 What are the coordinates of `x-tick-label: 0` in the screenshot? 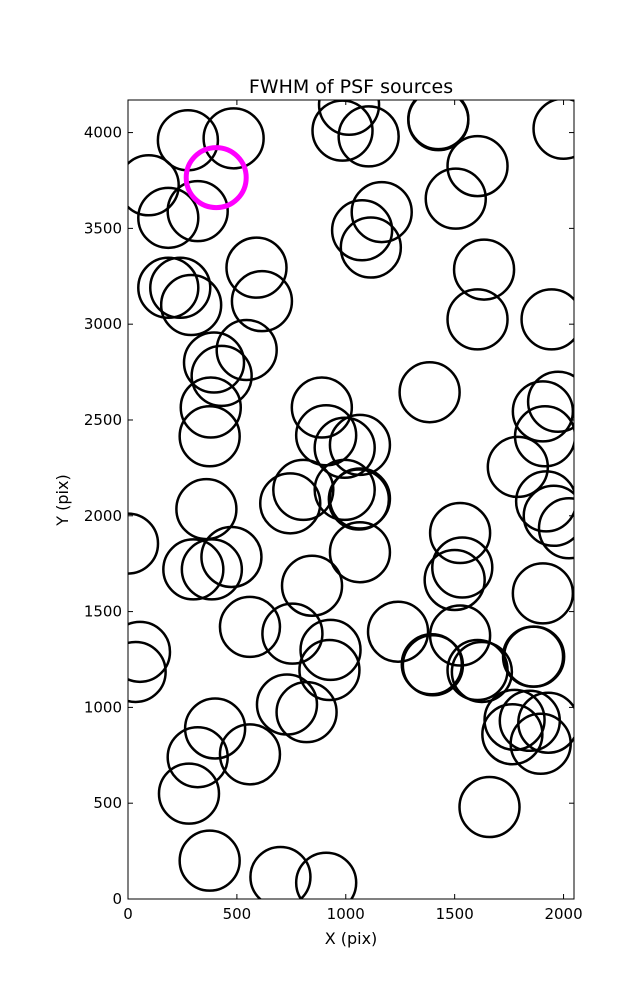 It's located at (128, 914).